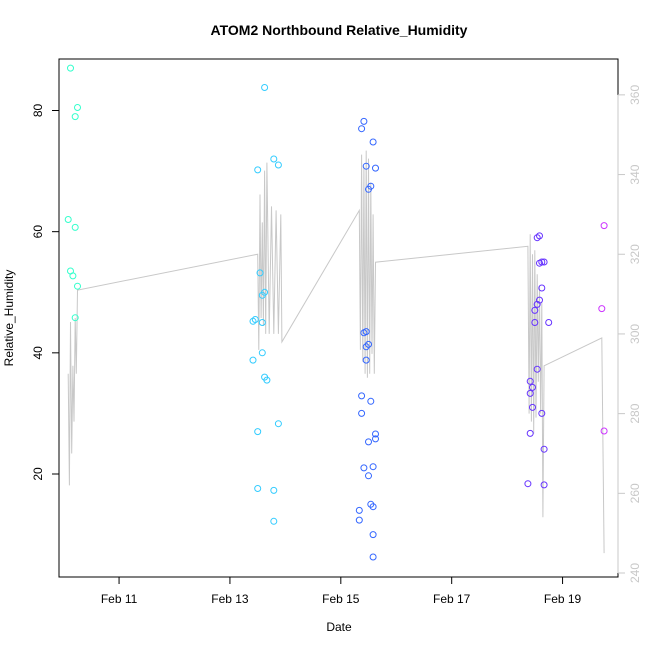 The image size is (650, 650). What do you see at coordinates (341, 599) in the screenshot?
I see `x-tick-label: Feb 15` at bounding box center [341, 599].